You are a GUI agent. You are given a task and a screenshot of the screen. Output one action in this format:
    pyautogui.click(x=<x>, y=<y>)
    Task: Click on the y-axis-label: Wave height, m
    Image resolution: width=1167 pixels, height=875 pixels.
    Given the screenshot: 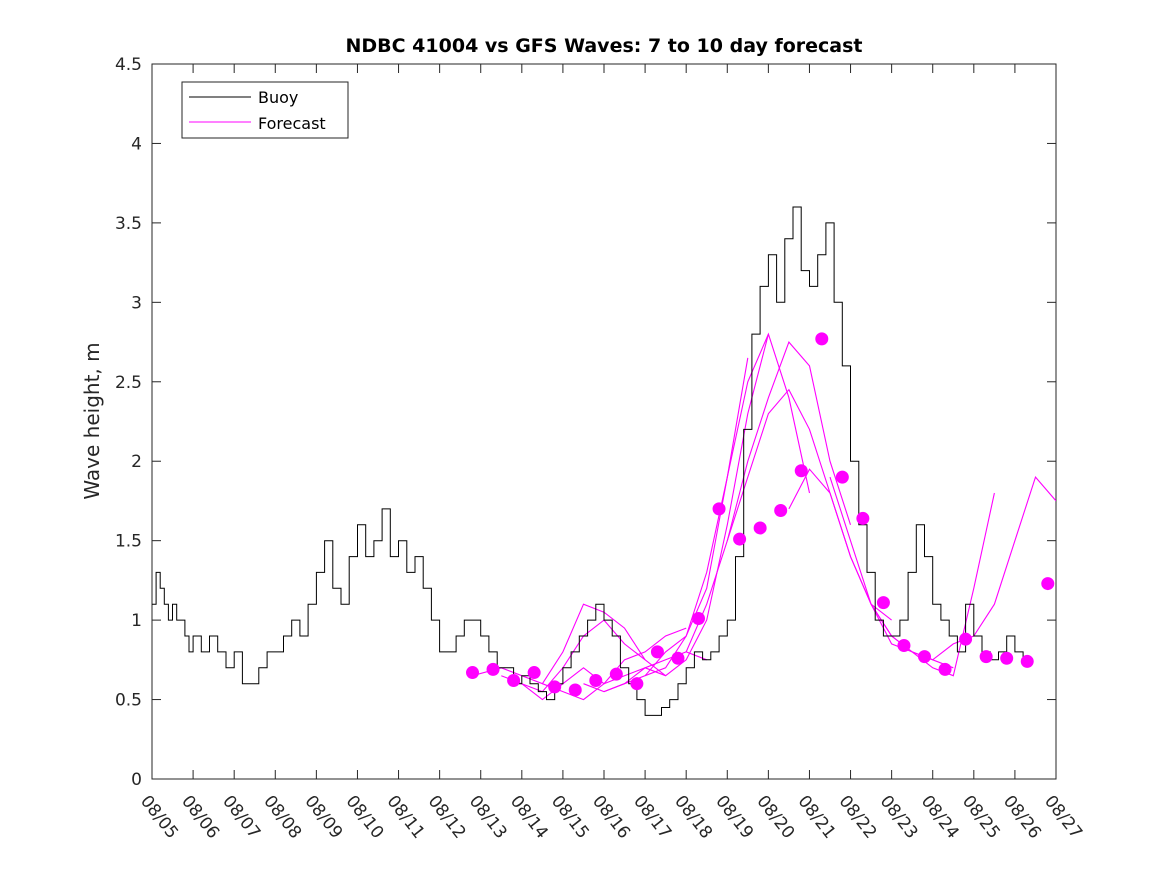 What is the action you would take?
    pyautogui.click(x=92, y=420)
    